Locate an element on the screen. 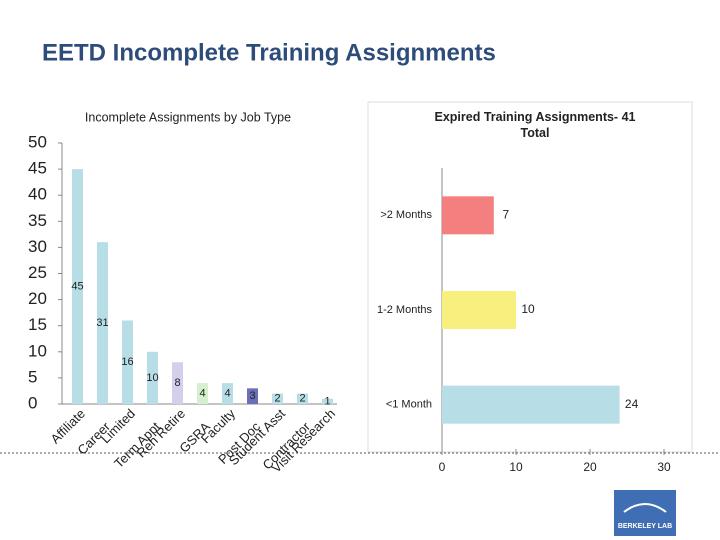  y-tick-label: 5 is located at coordinates (32, 376).